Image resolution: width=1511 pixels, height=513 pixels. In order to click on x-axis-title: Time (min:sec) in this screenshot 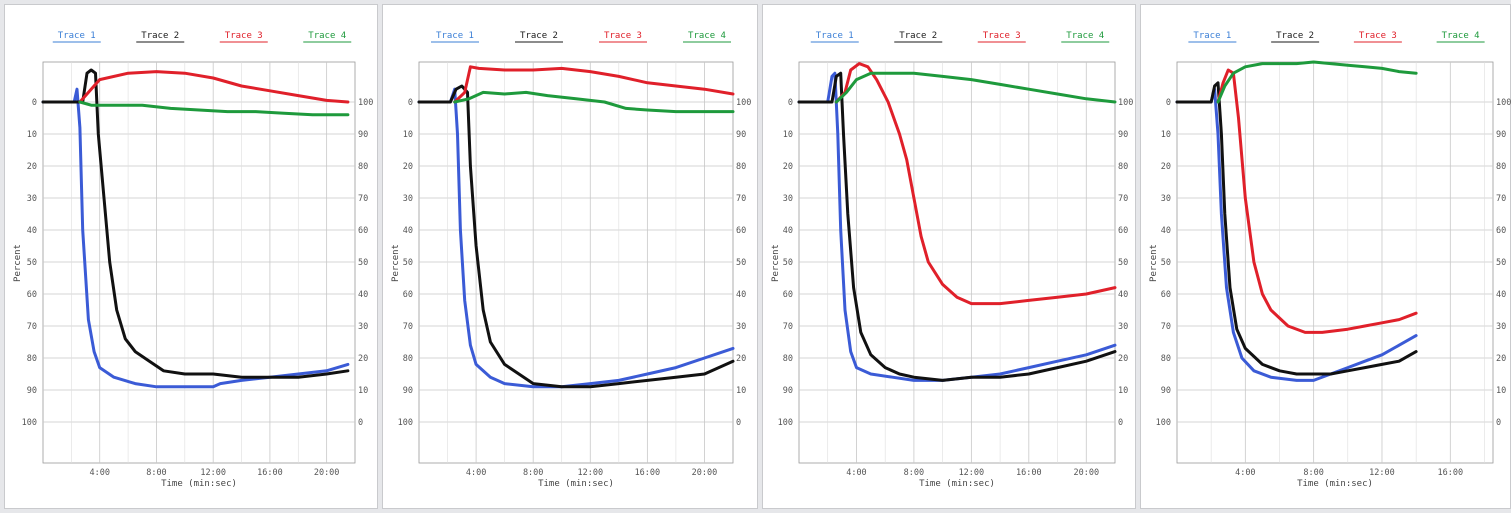, I will do `click(957, 484)`.